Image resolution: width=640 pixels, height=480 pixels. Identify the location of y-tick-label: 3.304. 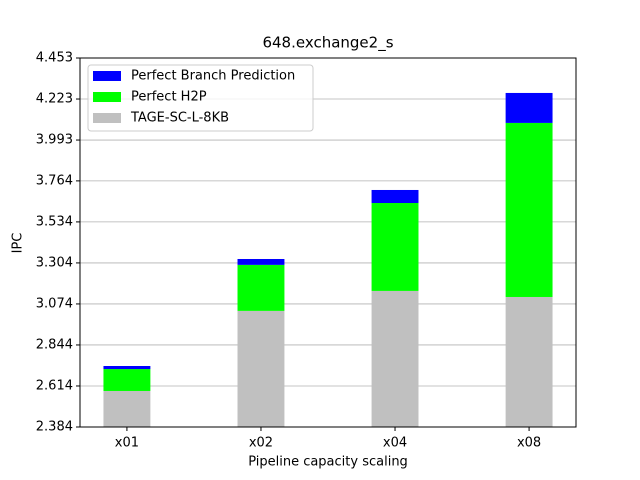
(54, 262).